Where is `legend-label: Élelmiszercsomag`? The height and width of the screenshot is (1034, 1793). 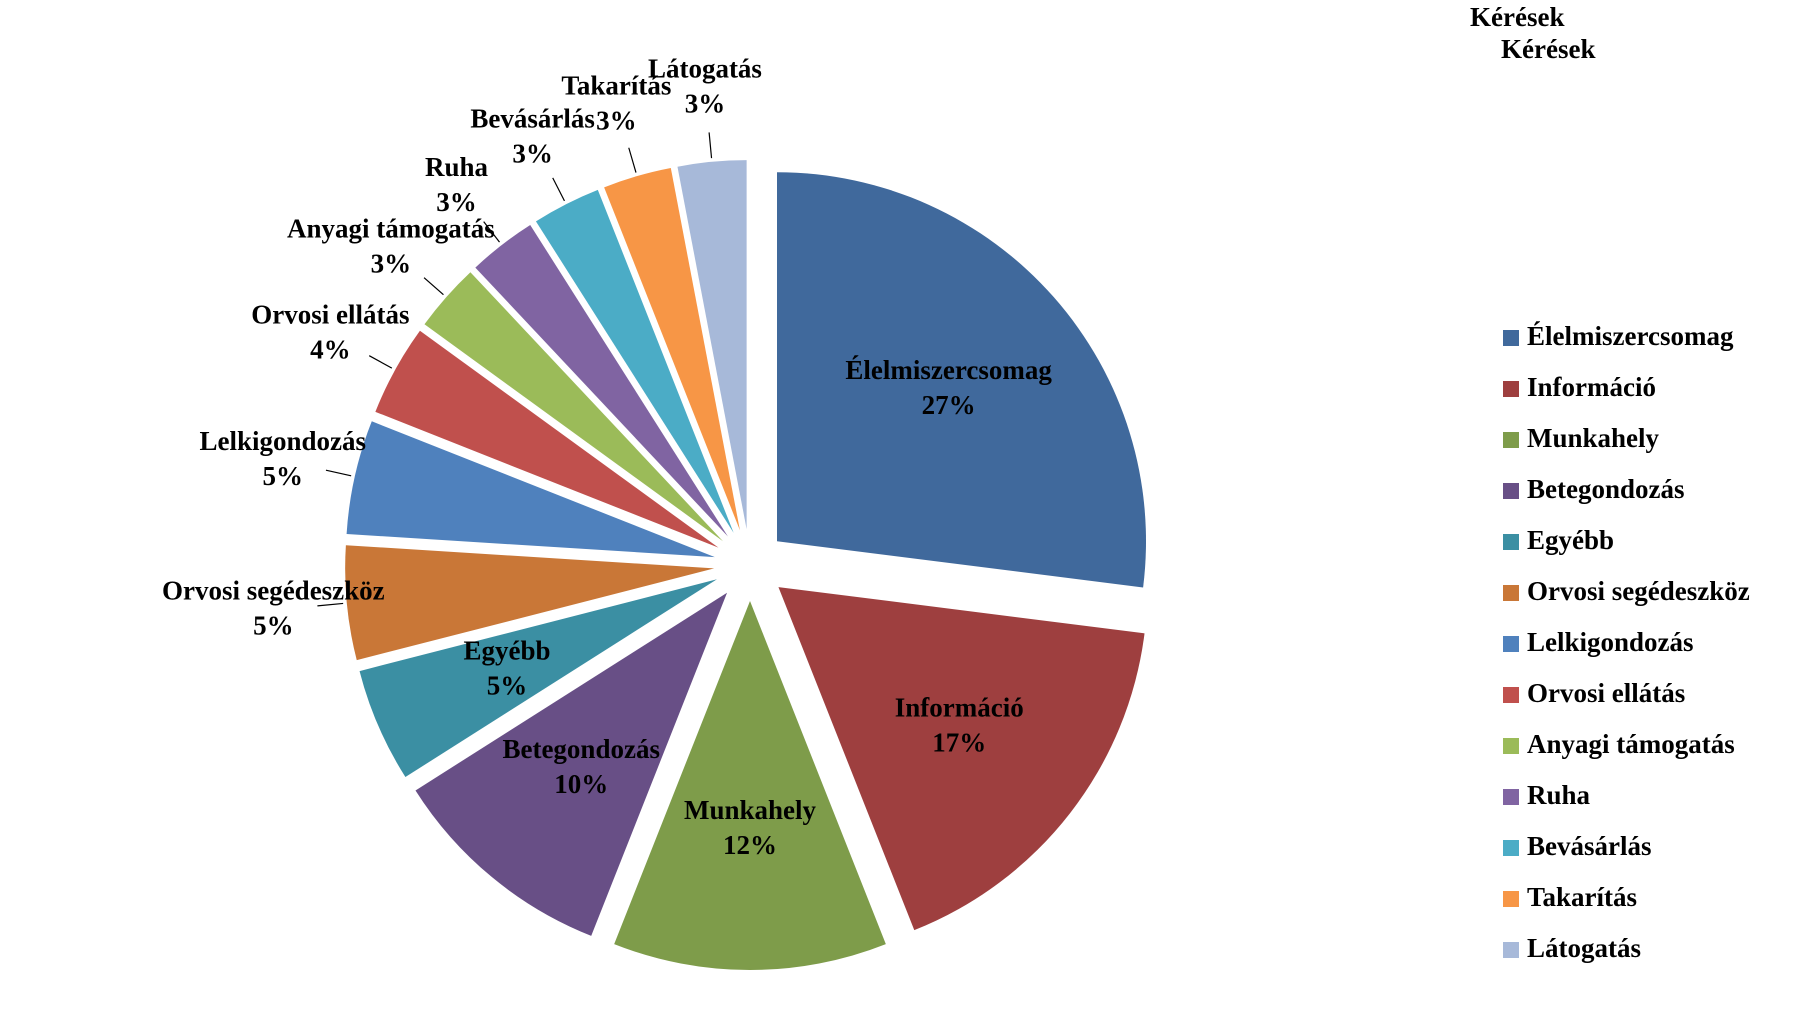
legend-label: Élelmiszercsomag is located at coordinates (1630, 336).